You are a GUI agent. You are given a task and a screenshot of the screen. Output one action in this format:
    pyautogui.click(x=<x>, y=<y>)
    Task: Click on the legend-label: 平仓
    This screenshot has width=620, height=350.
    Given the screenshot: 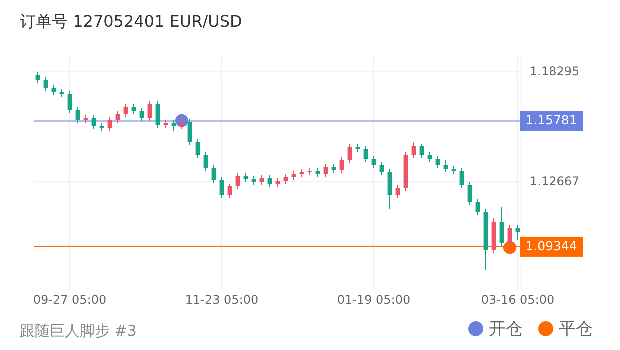 What is the action you would take?
    pyautogui.click(x=576, y=330)
    